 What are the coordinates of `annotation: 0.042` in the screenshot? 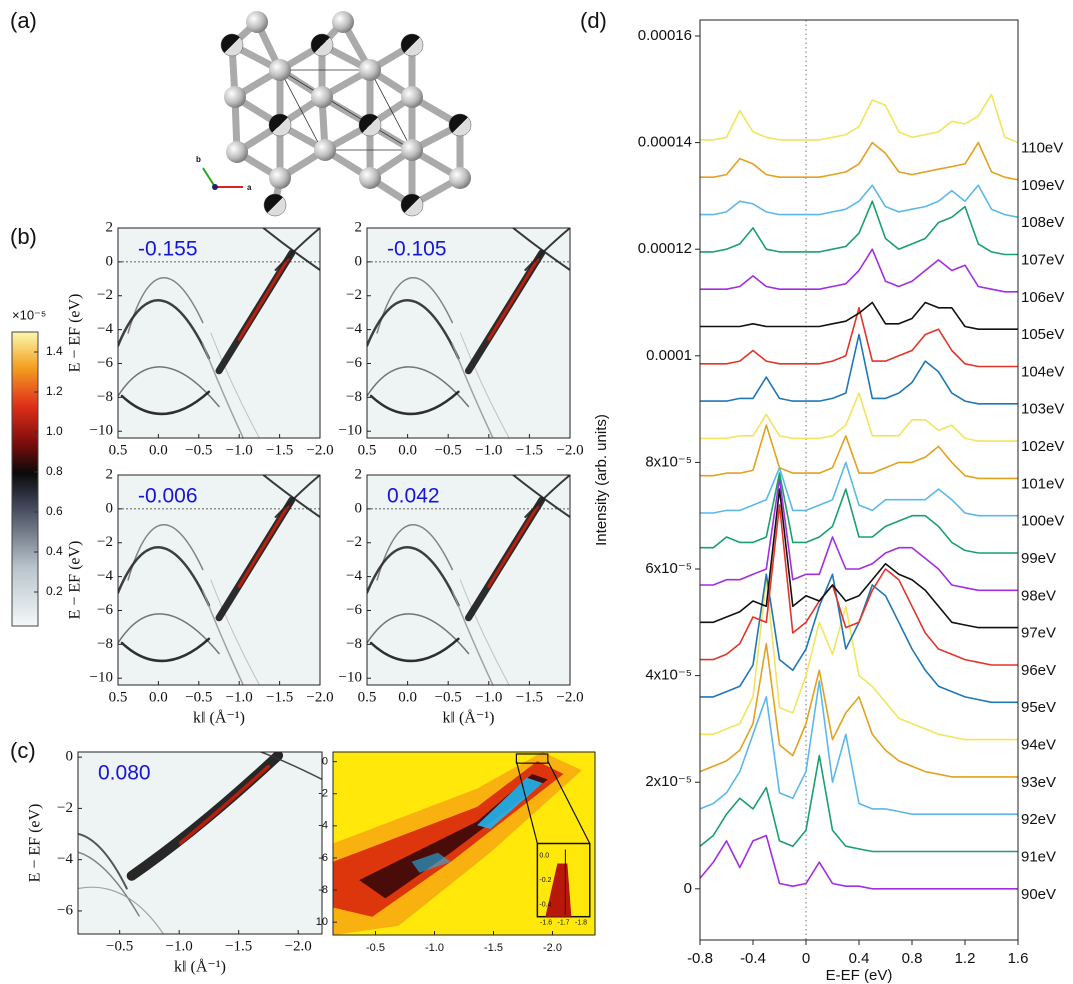 It's located at (413, 496).